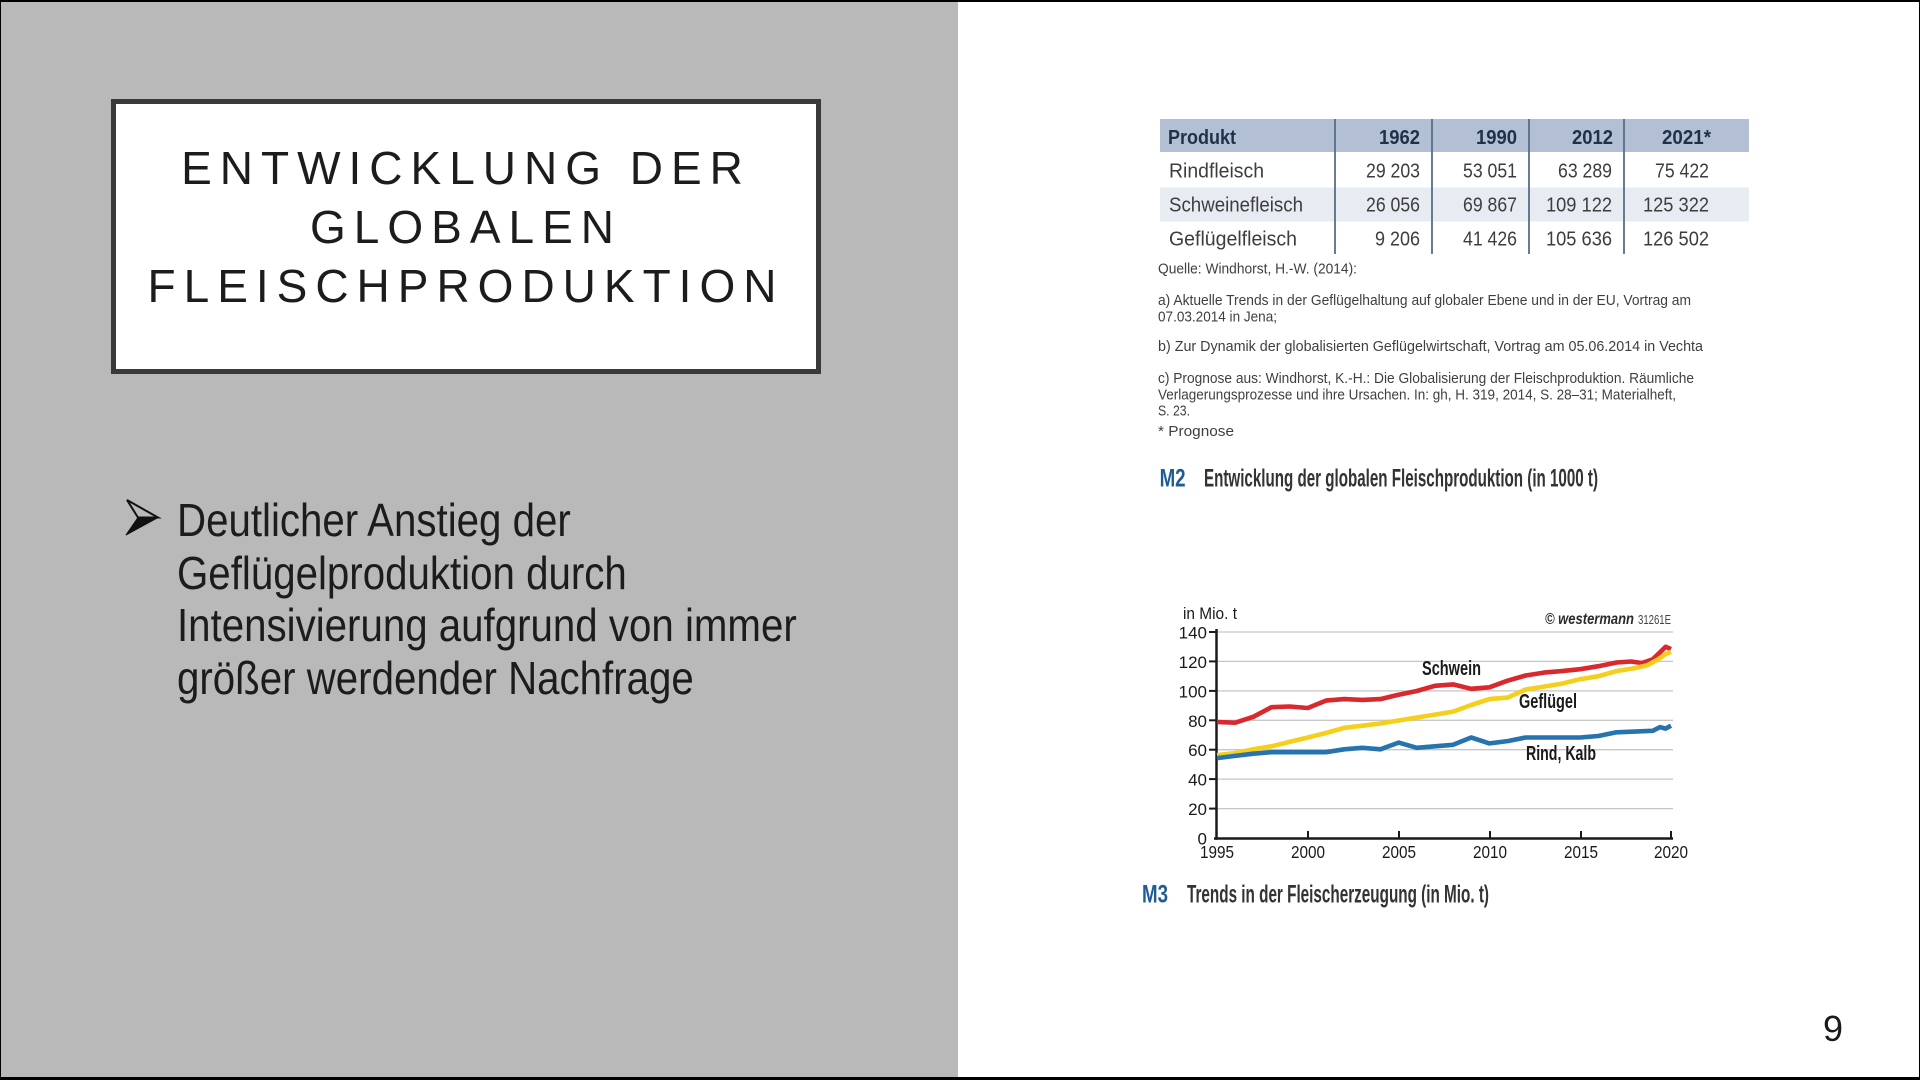  Describe the element at coordinates (1193, 691) in the screenshot. I see `svg-text: 100` at that location.